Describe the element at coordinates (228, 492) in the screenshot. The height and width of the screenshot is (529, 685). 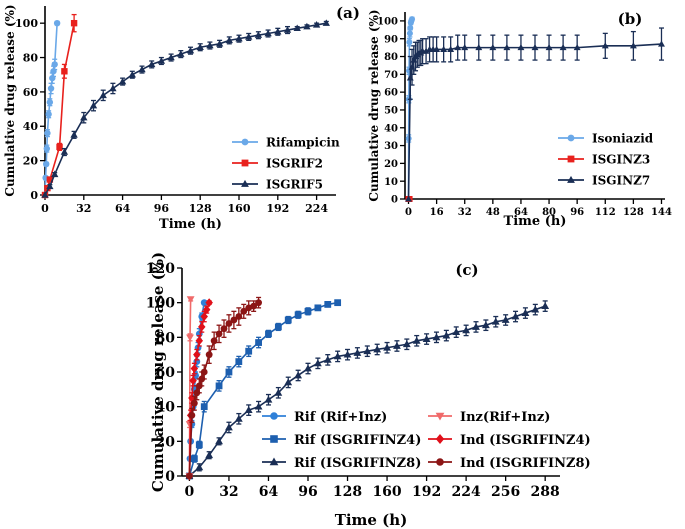
I see `x-tick-label: 32` at that location.